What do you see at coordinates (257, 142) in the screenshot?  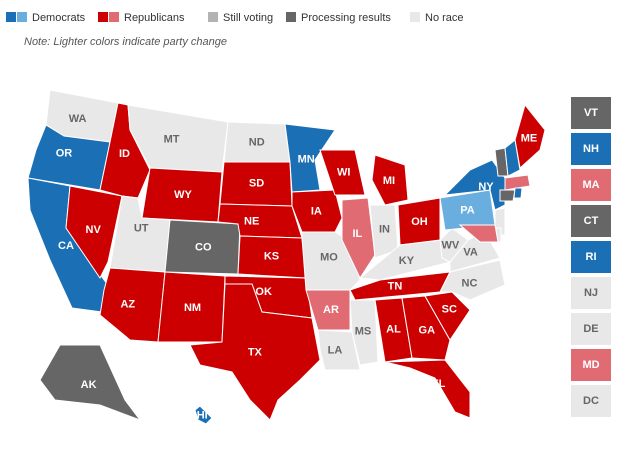 I see `state-label: ND` at bounding box center [257, 142].